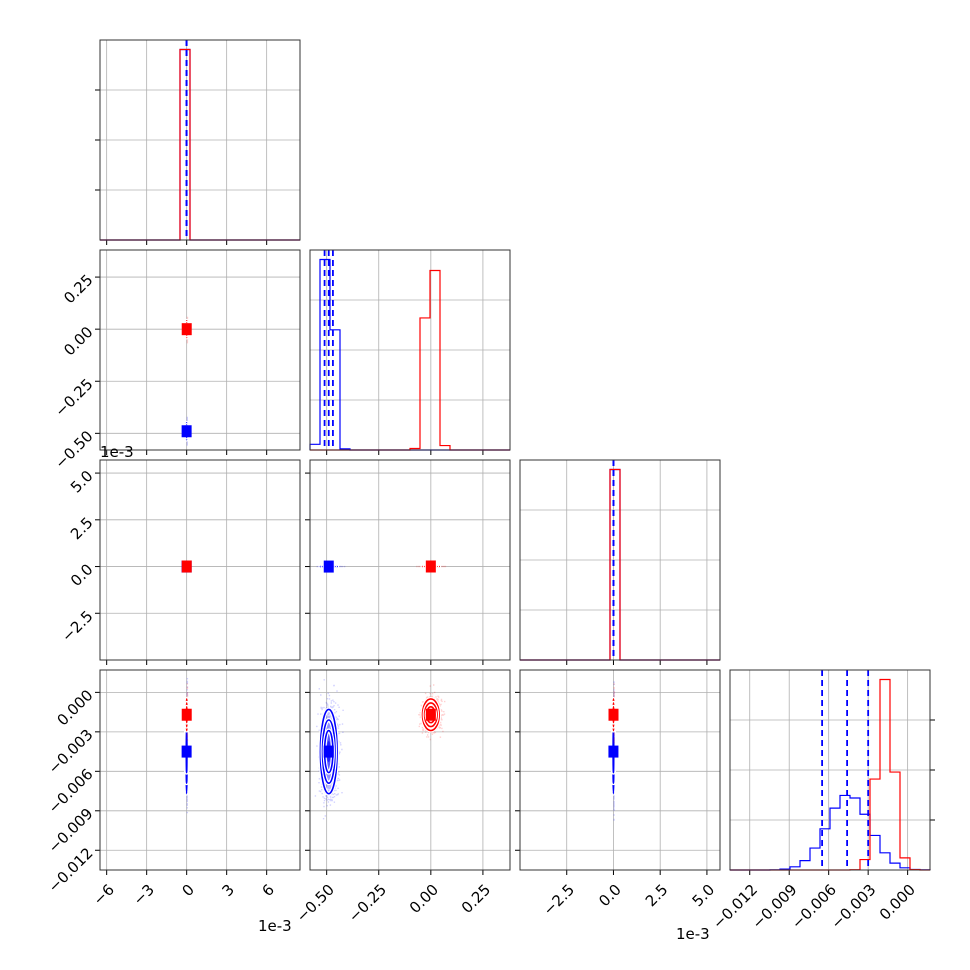 The width and height of the screenshot is (970, 970). I want to click on y-tick-label: −0.25, so click(73, 397).